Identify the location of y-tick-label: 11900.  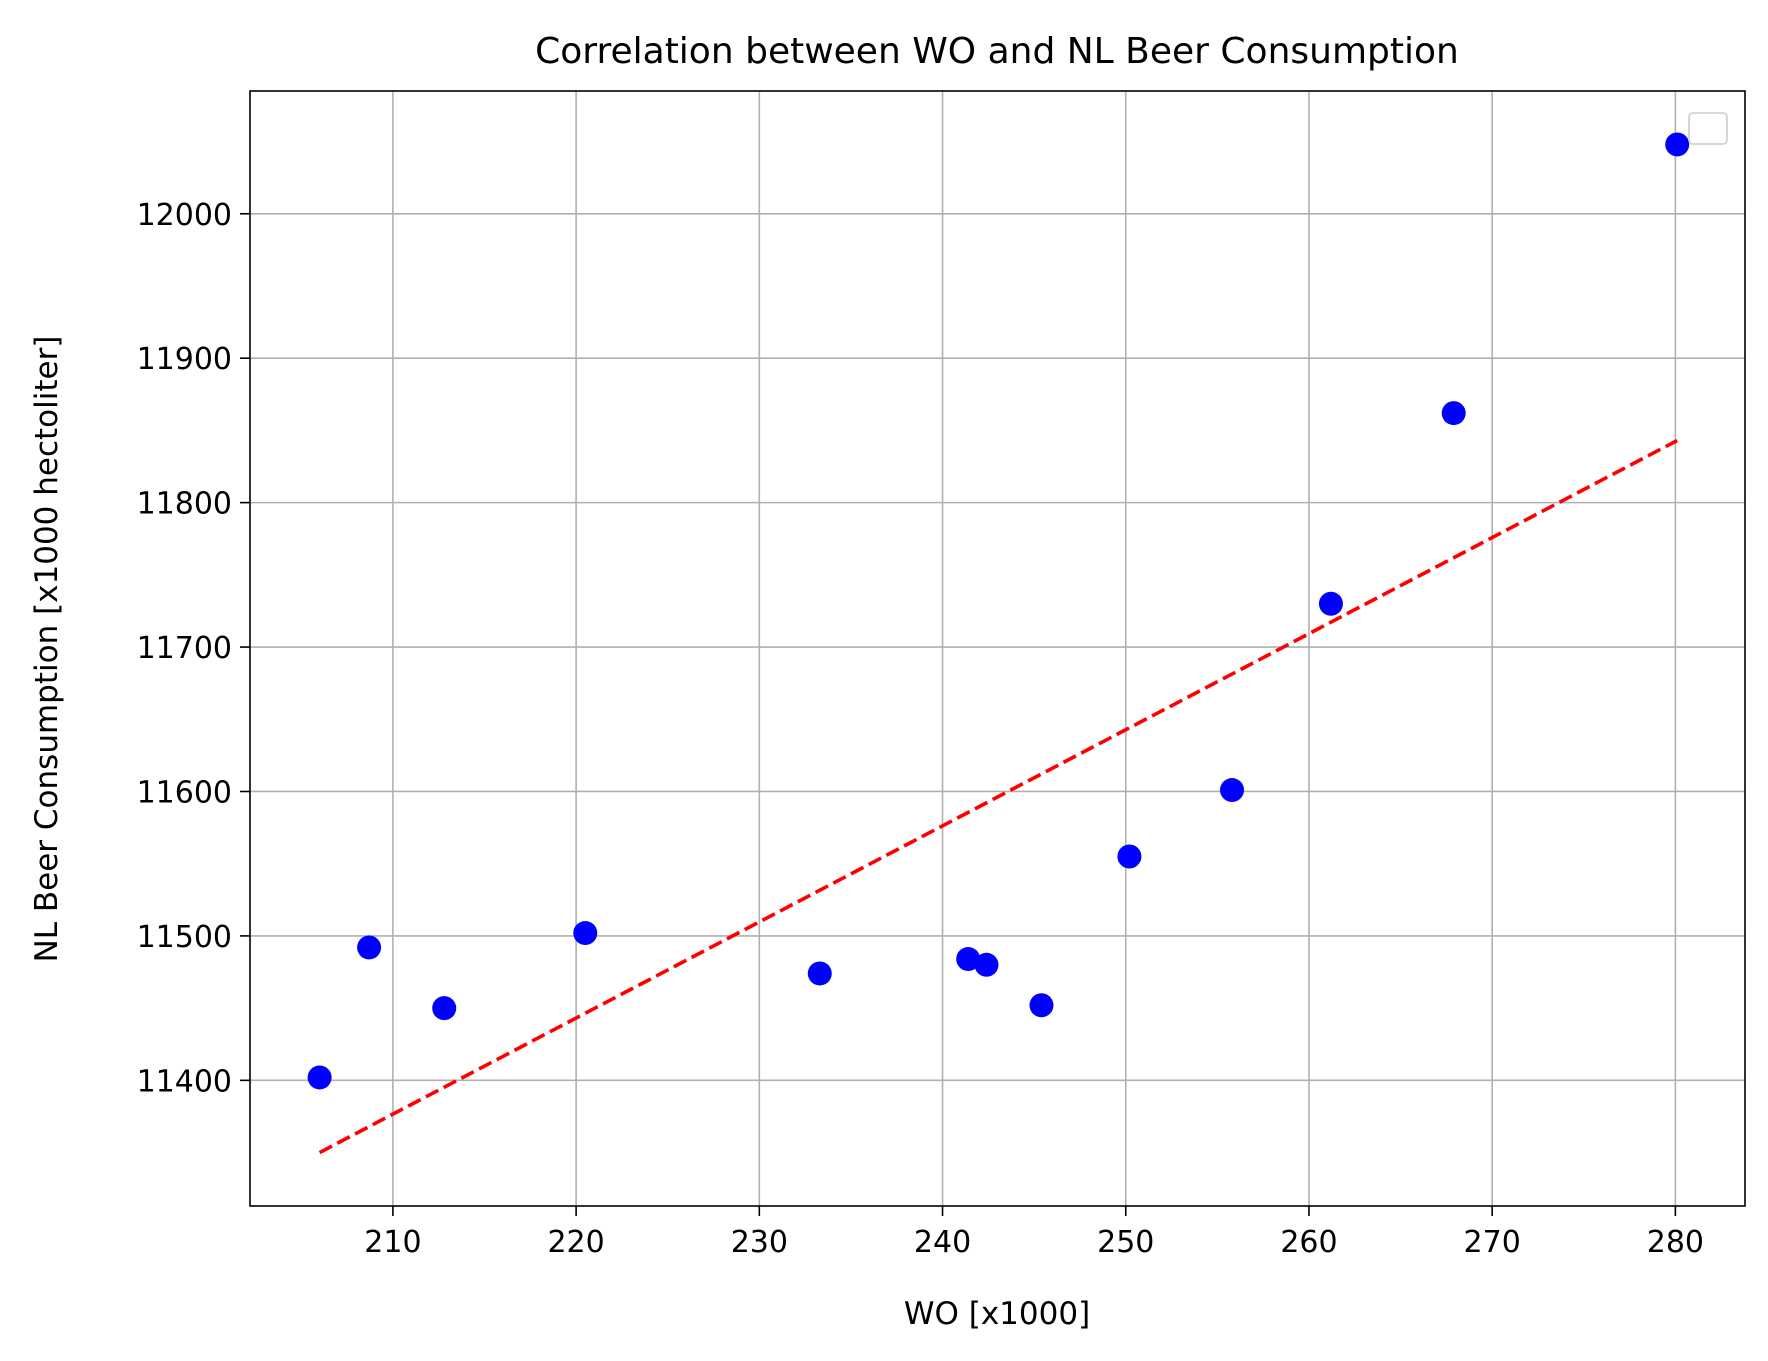
(184, 359).